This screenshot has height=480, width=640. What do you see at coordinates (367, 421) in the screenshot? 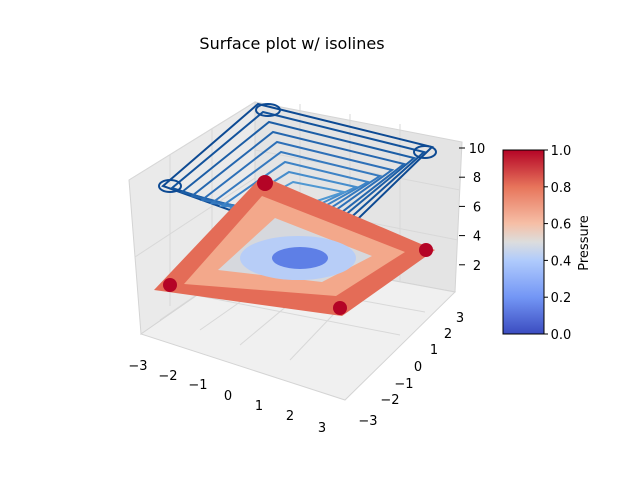
I see `y-tick-label: −3` at bounding box center [367, 421].